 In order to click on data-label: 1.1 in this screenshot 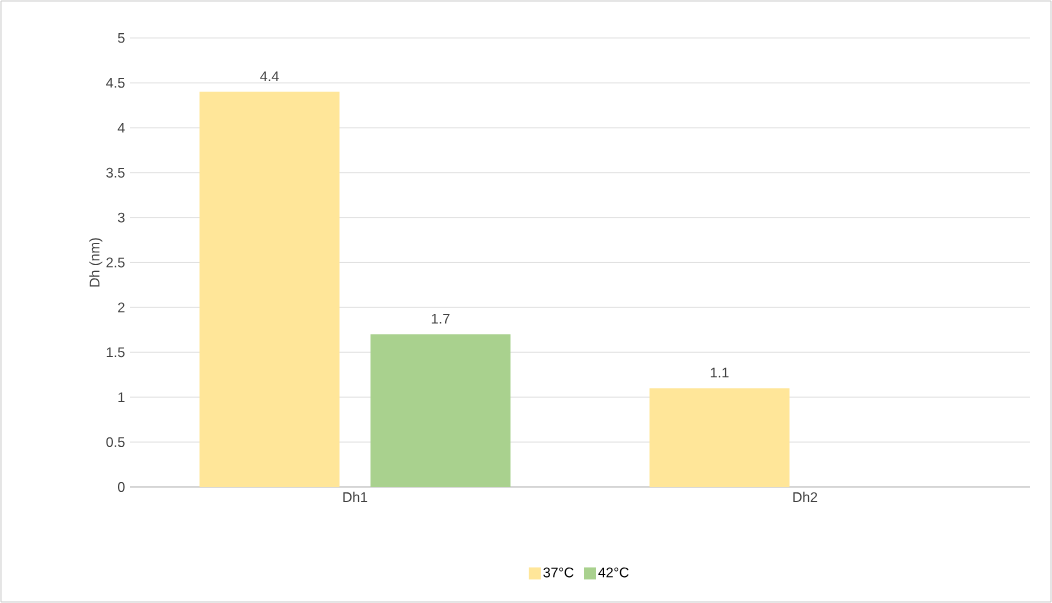, I will do `click(719, 372)`.